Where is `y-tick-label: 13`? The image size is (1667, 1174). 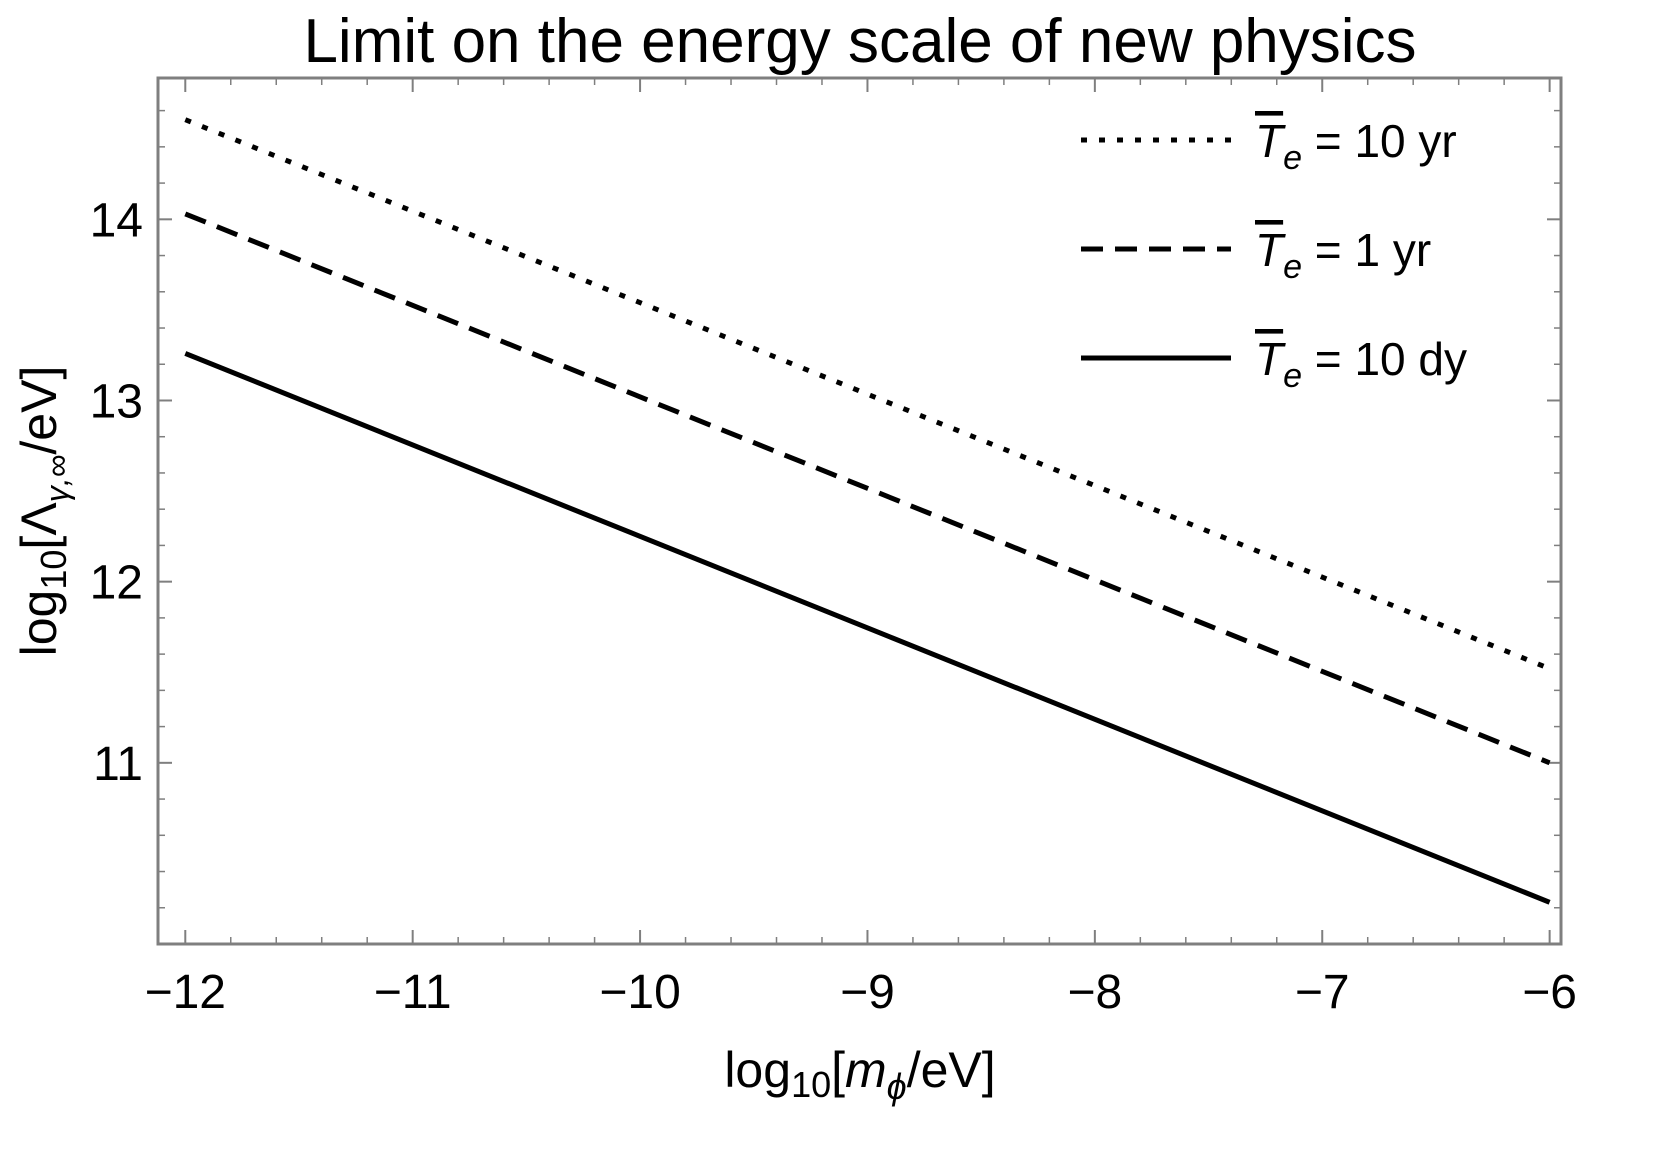 y-tick-label: 13 is located at coordinates (116, 401).